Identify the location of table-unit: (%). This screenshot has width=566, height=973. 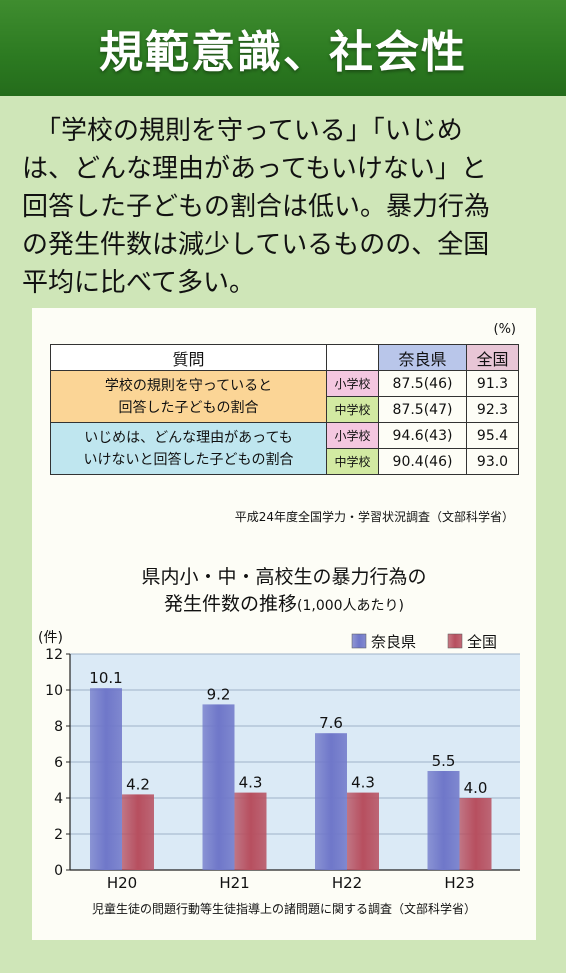
(505, 329).